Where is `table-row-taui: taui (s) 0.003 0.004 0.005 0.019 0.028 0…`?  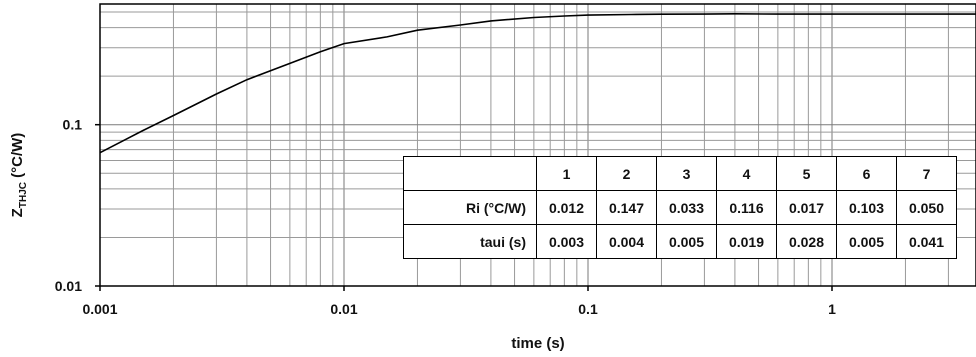
table-row-taui: taui (s) 0.003 0.004 0.005 0.019 0.028 0… is located at coordinates (680, 241).